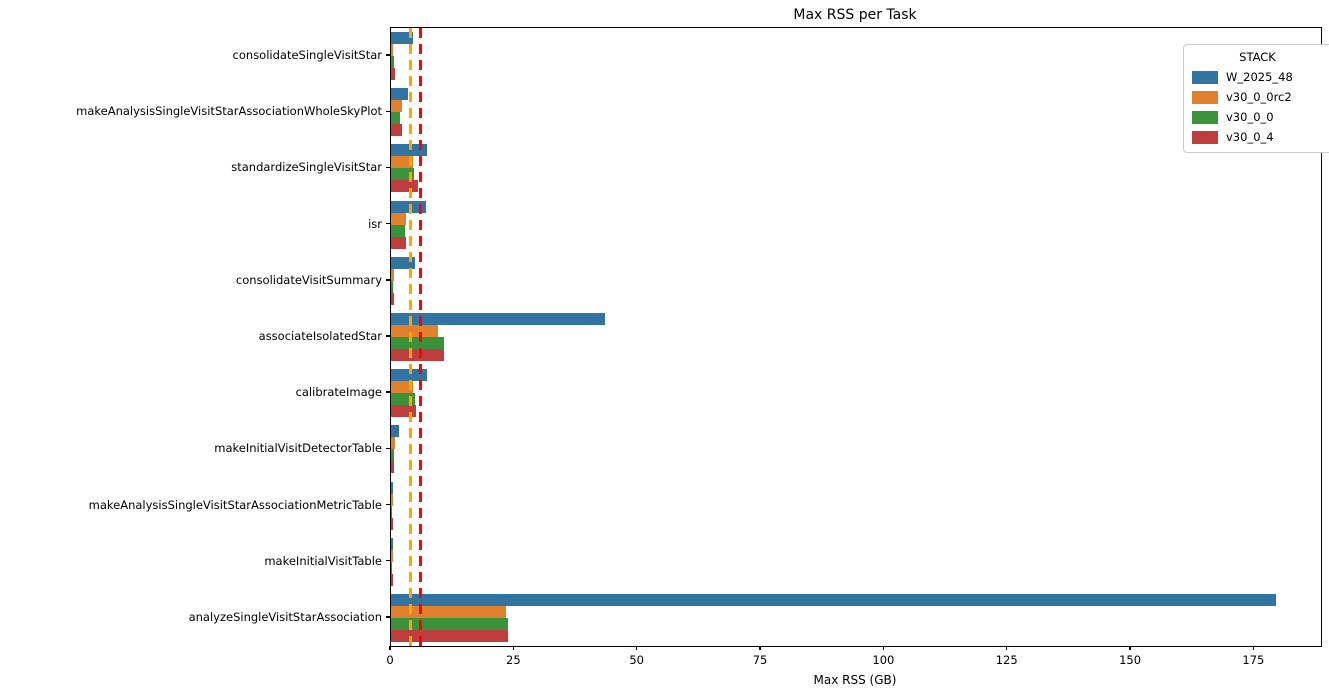 This screenshot has width=1329, height=699. I want to click on x-tick-label: 75, so click(760, 660).